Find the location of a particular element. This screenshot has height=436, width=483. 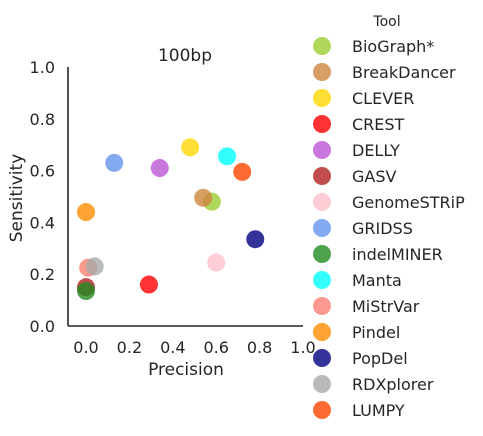

data-point-delly is located at coordinates (159, 168).